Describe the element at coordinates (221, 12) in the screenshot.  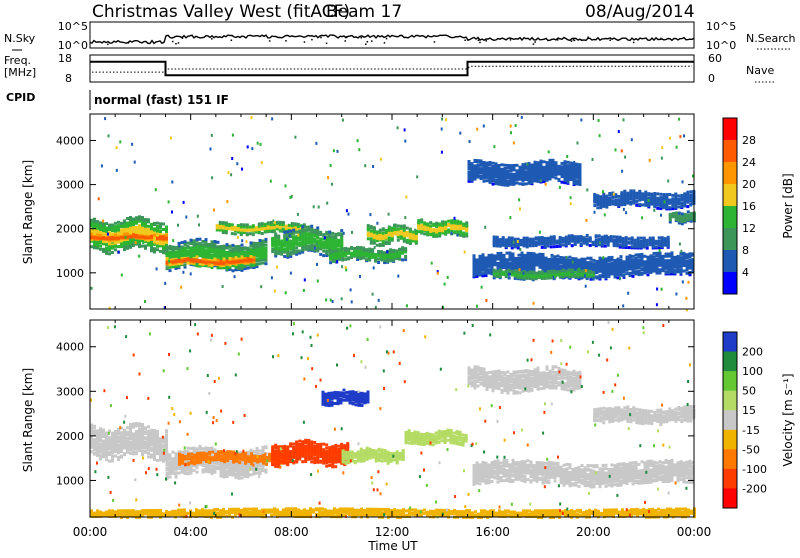
I see `station-title: Christmas Valley West (fitACF)` at that location.